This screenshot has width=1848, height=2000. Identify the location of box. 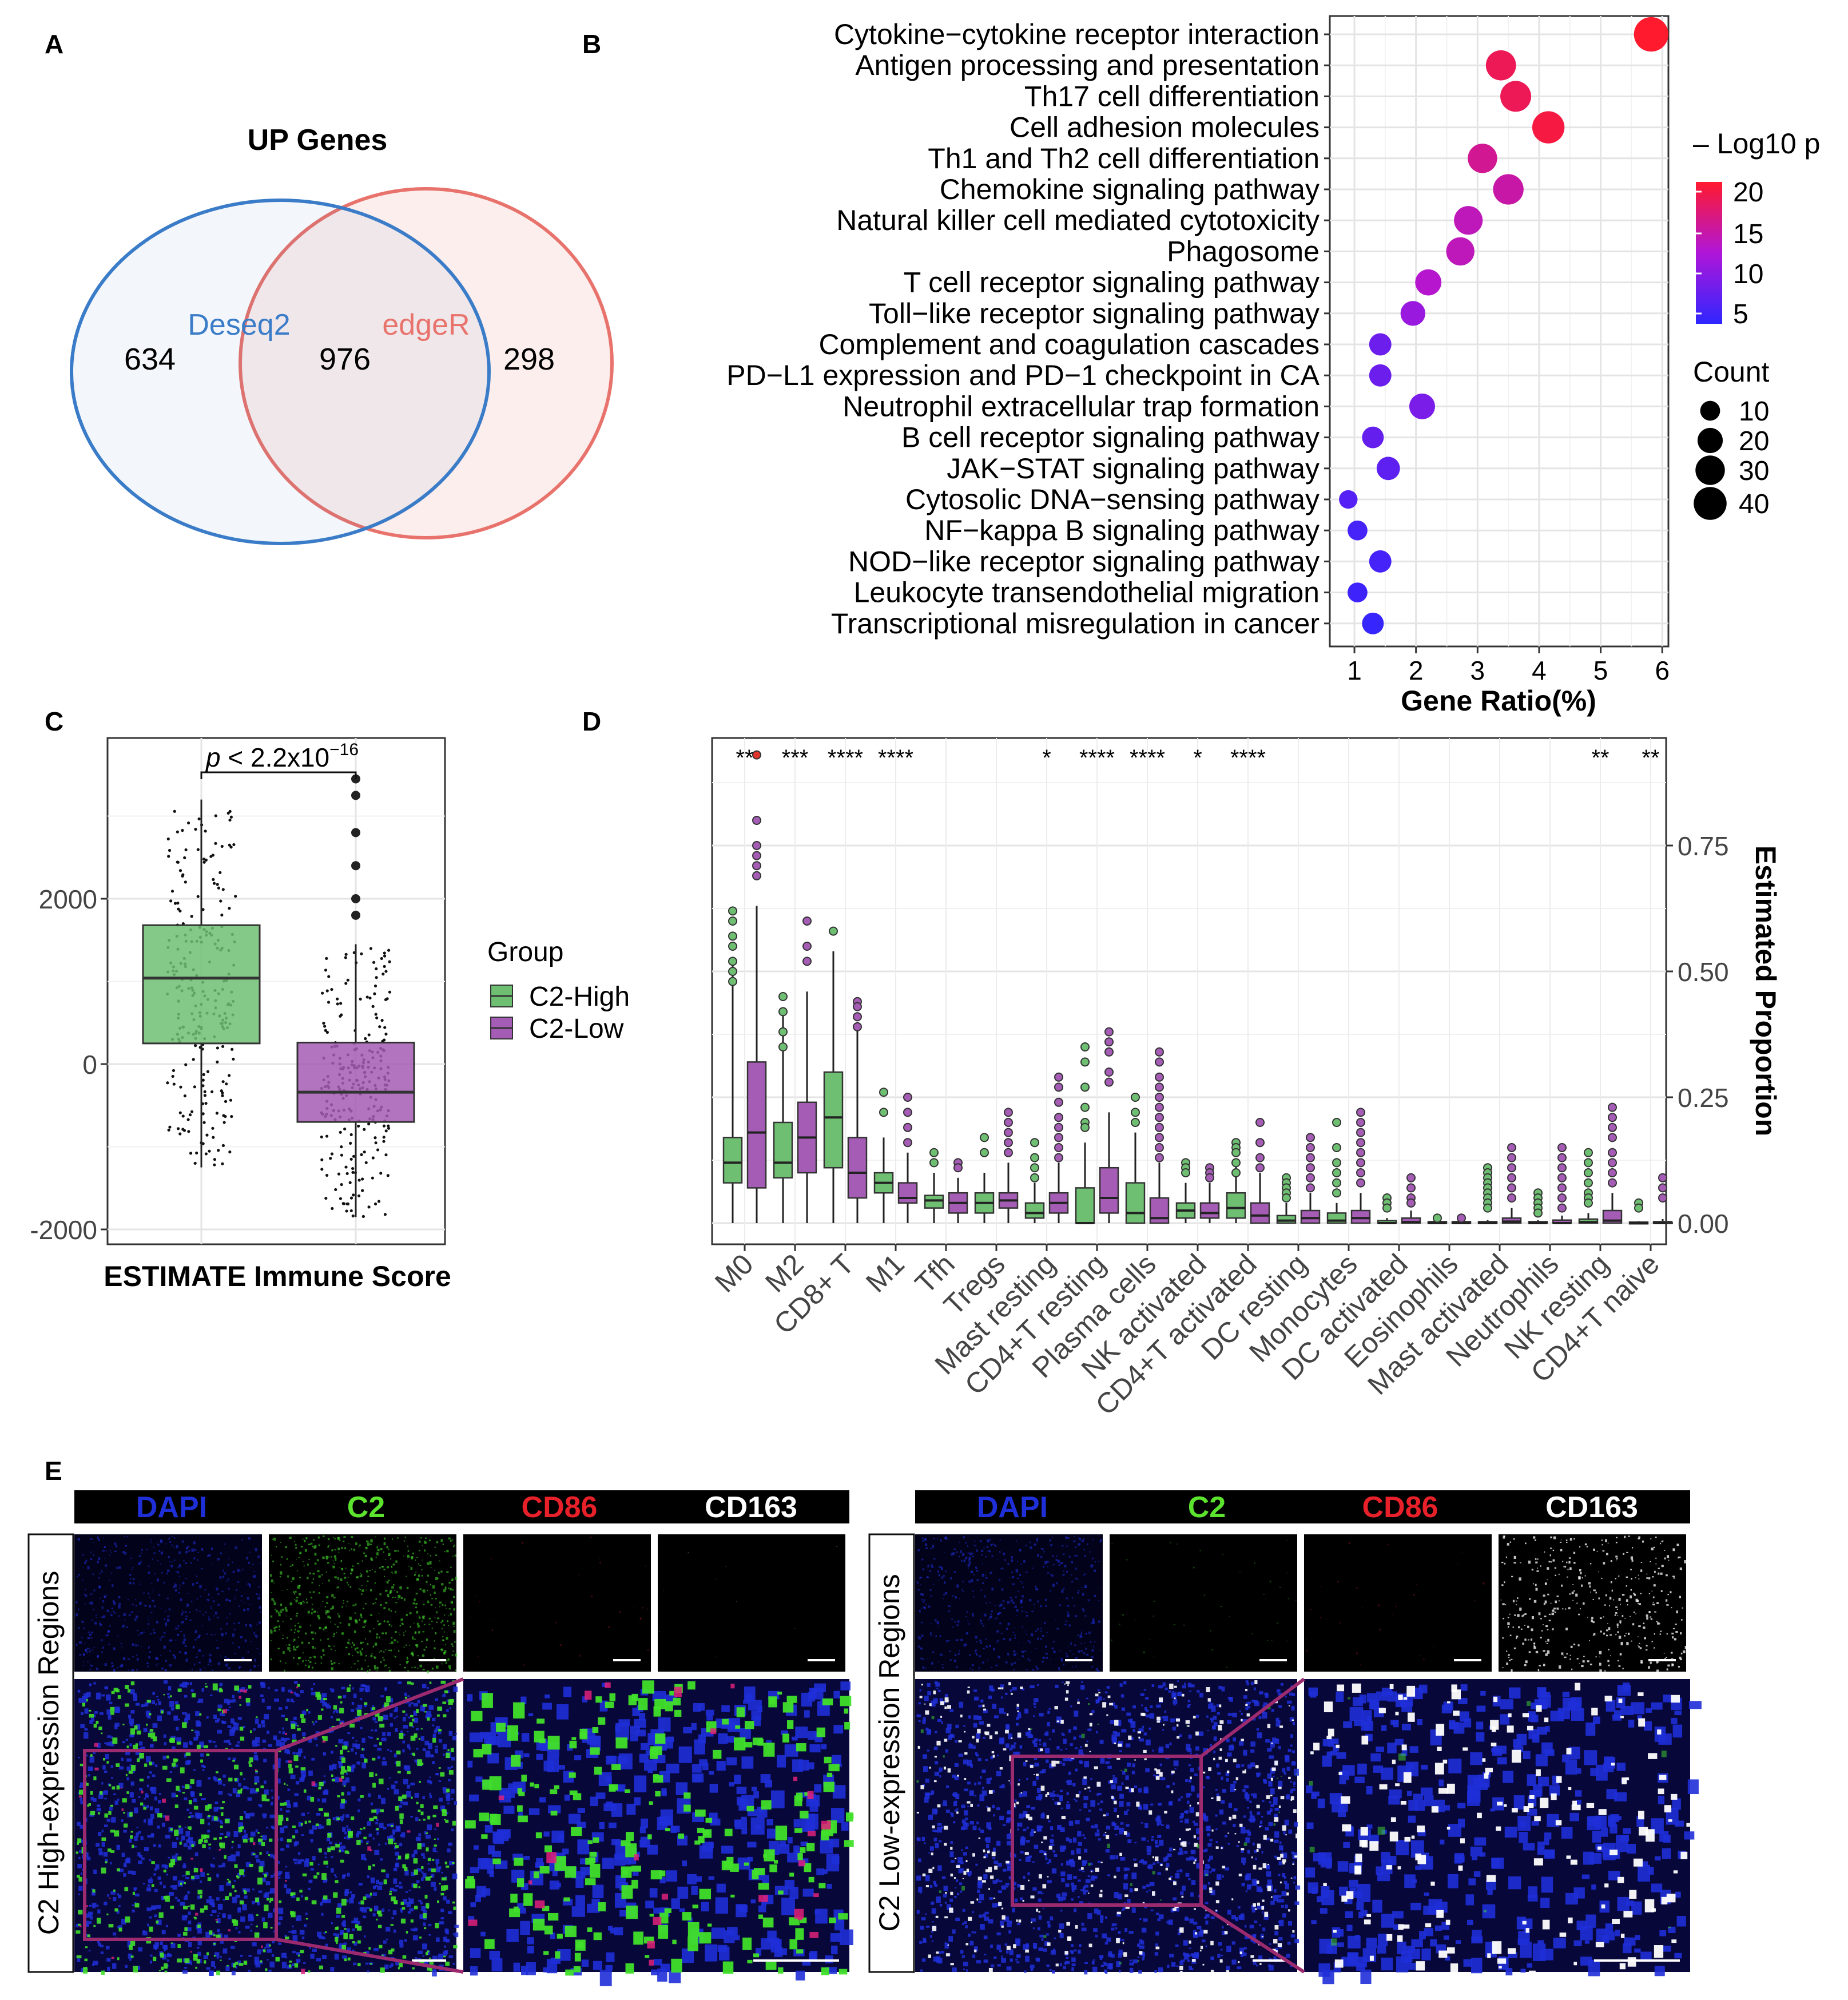
(1034, 1211).